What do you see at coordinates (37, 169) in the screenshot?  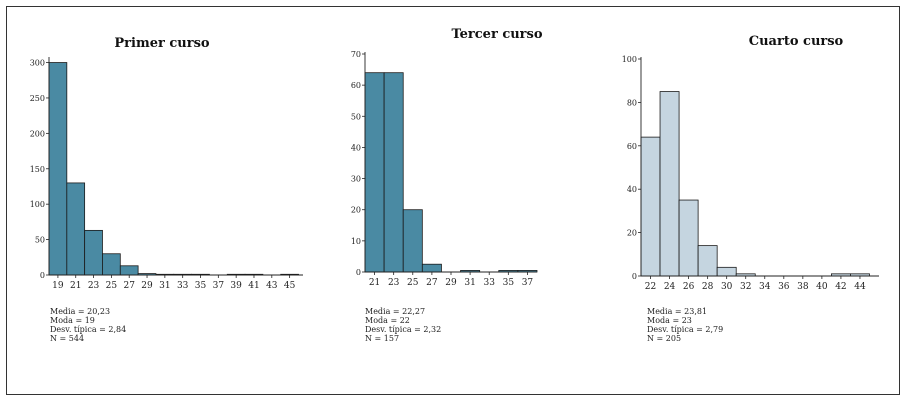 I see `y-tick-label: 150` at bounding box center [37, 169].